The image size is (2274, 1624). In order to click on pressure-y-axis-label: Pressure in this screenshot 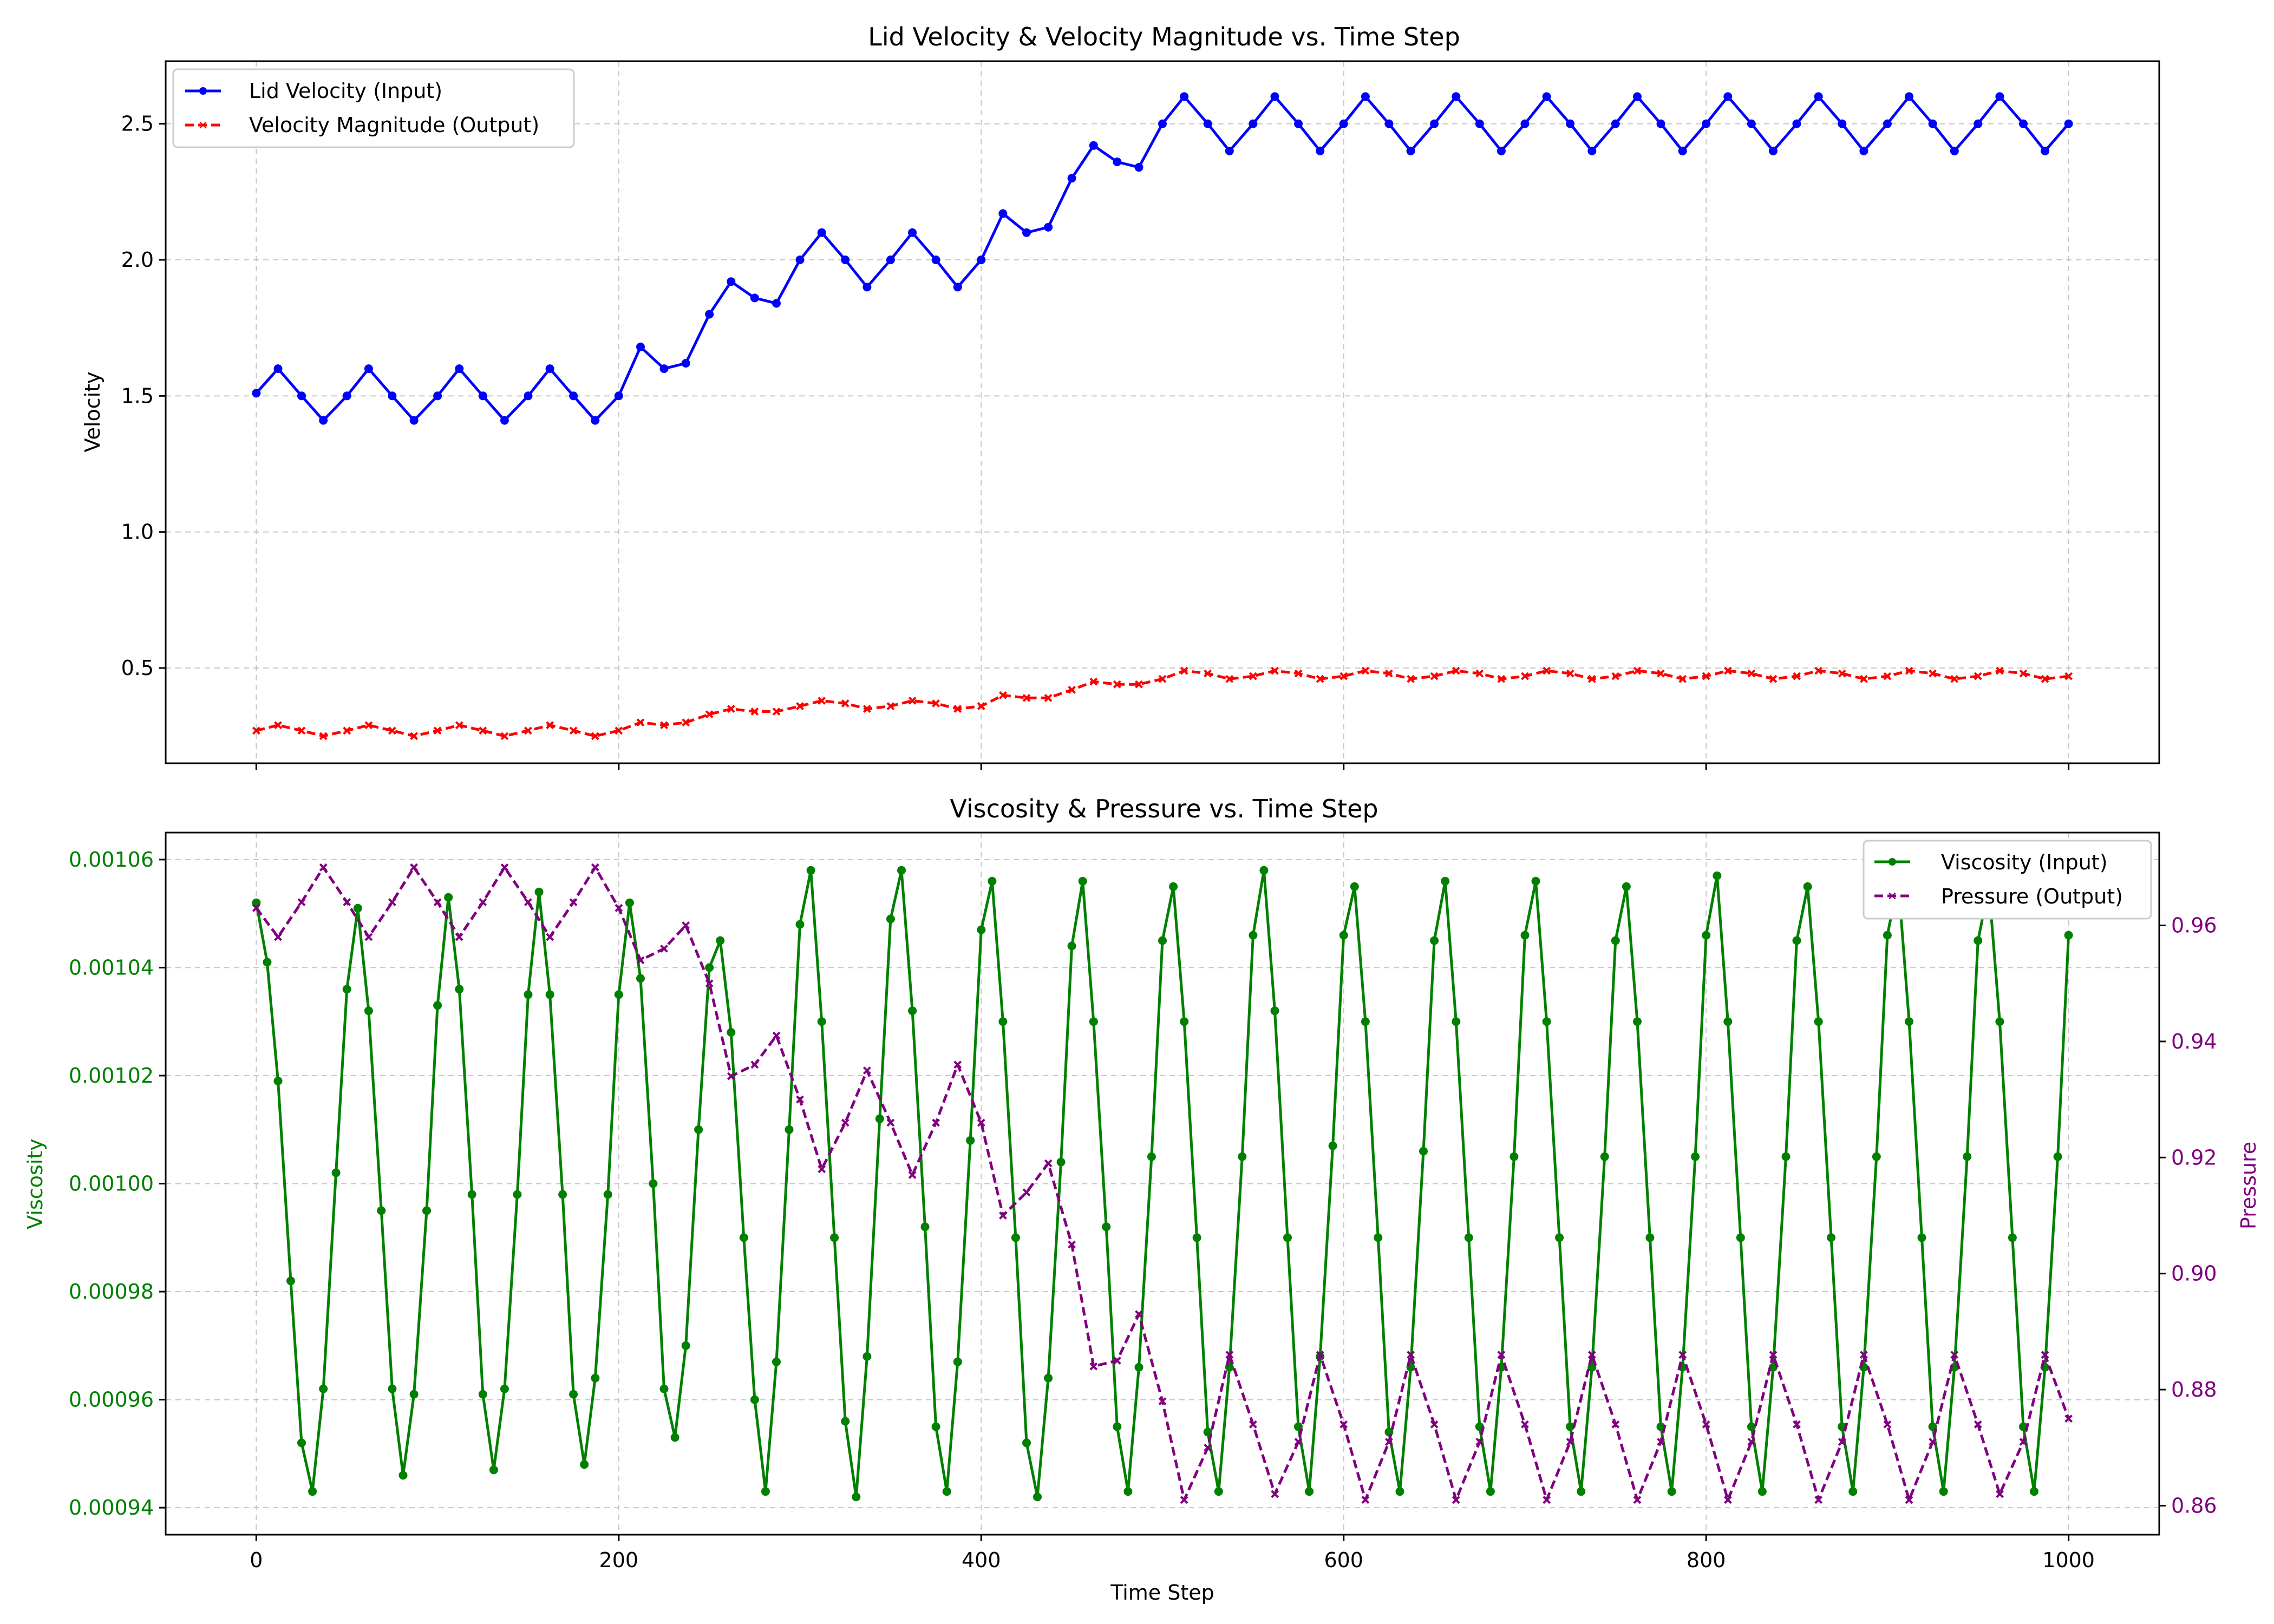, I will do `click(2249, 1185)`.